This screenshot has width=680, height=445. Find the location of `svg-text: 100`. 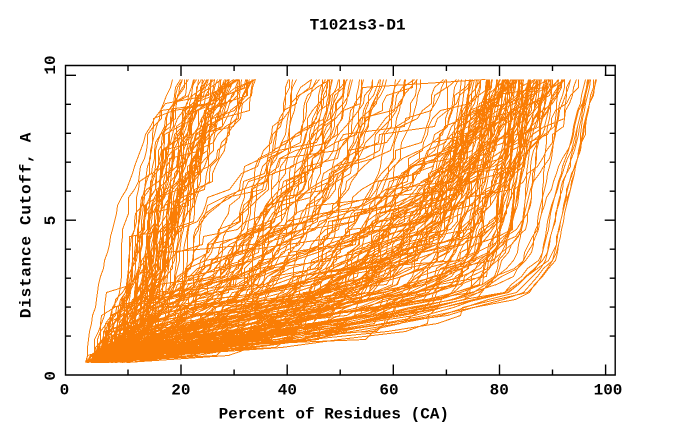

svg-text: 100 is located at coordinates (608, 391).